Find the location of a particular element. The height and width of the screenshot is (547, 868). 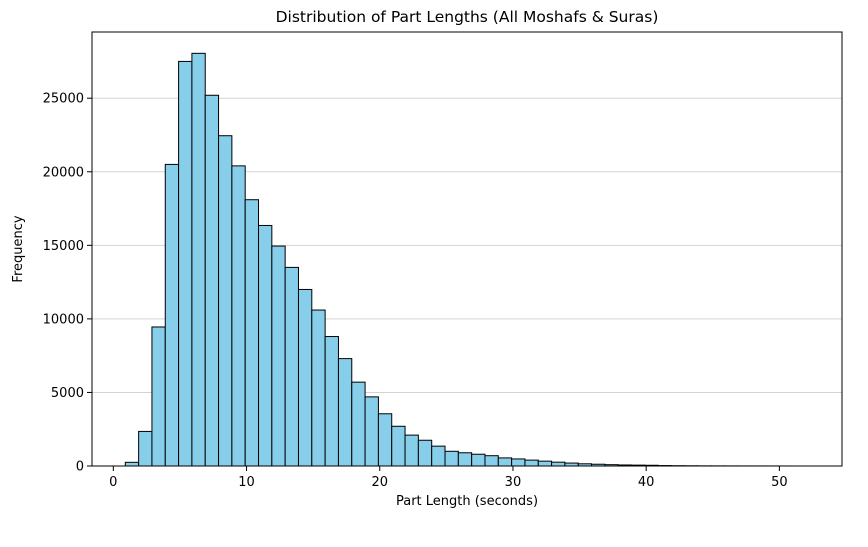

y-axis-label: Frequency is located at coordinates (18, 248).